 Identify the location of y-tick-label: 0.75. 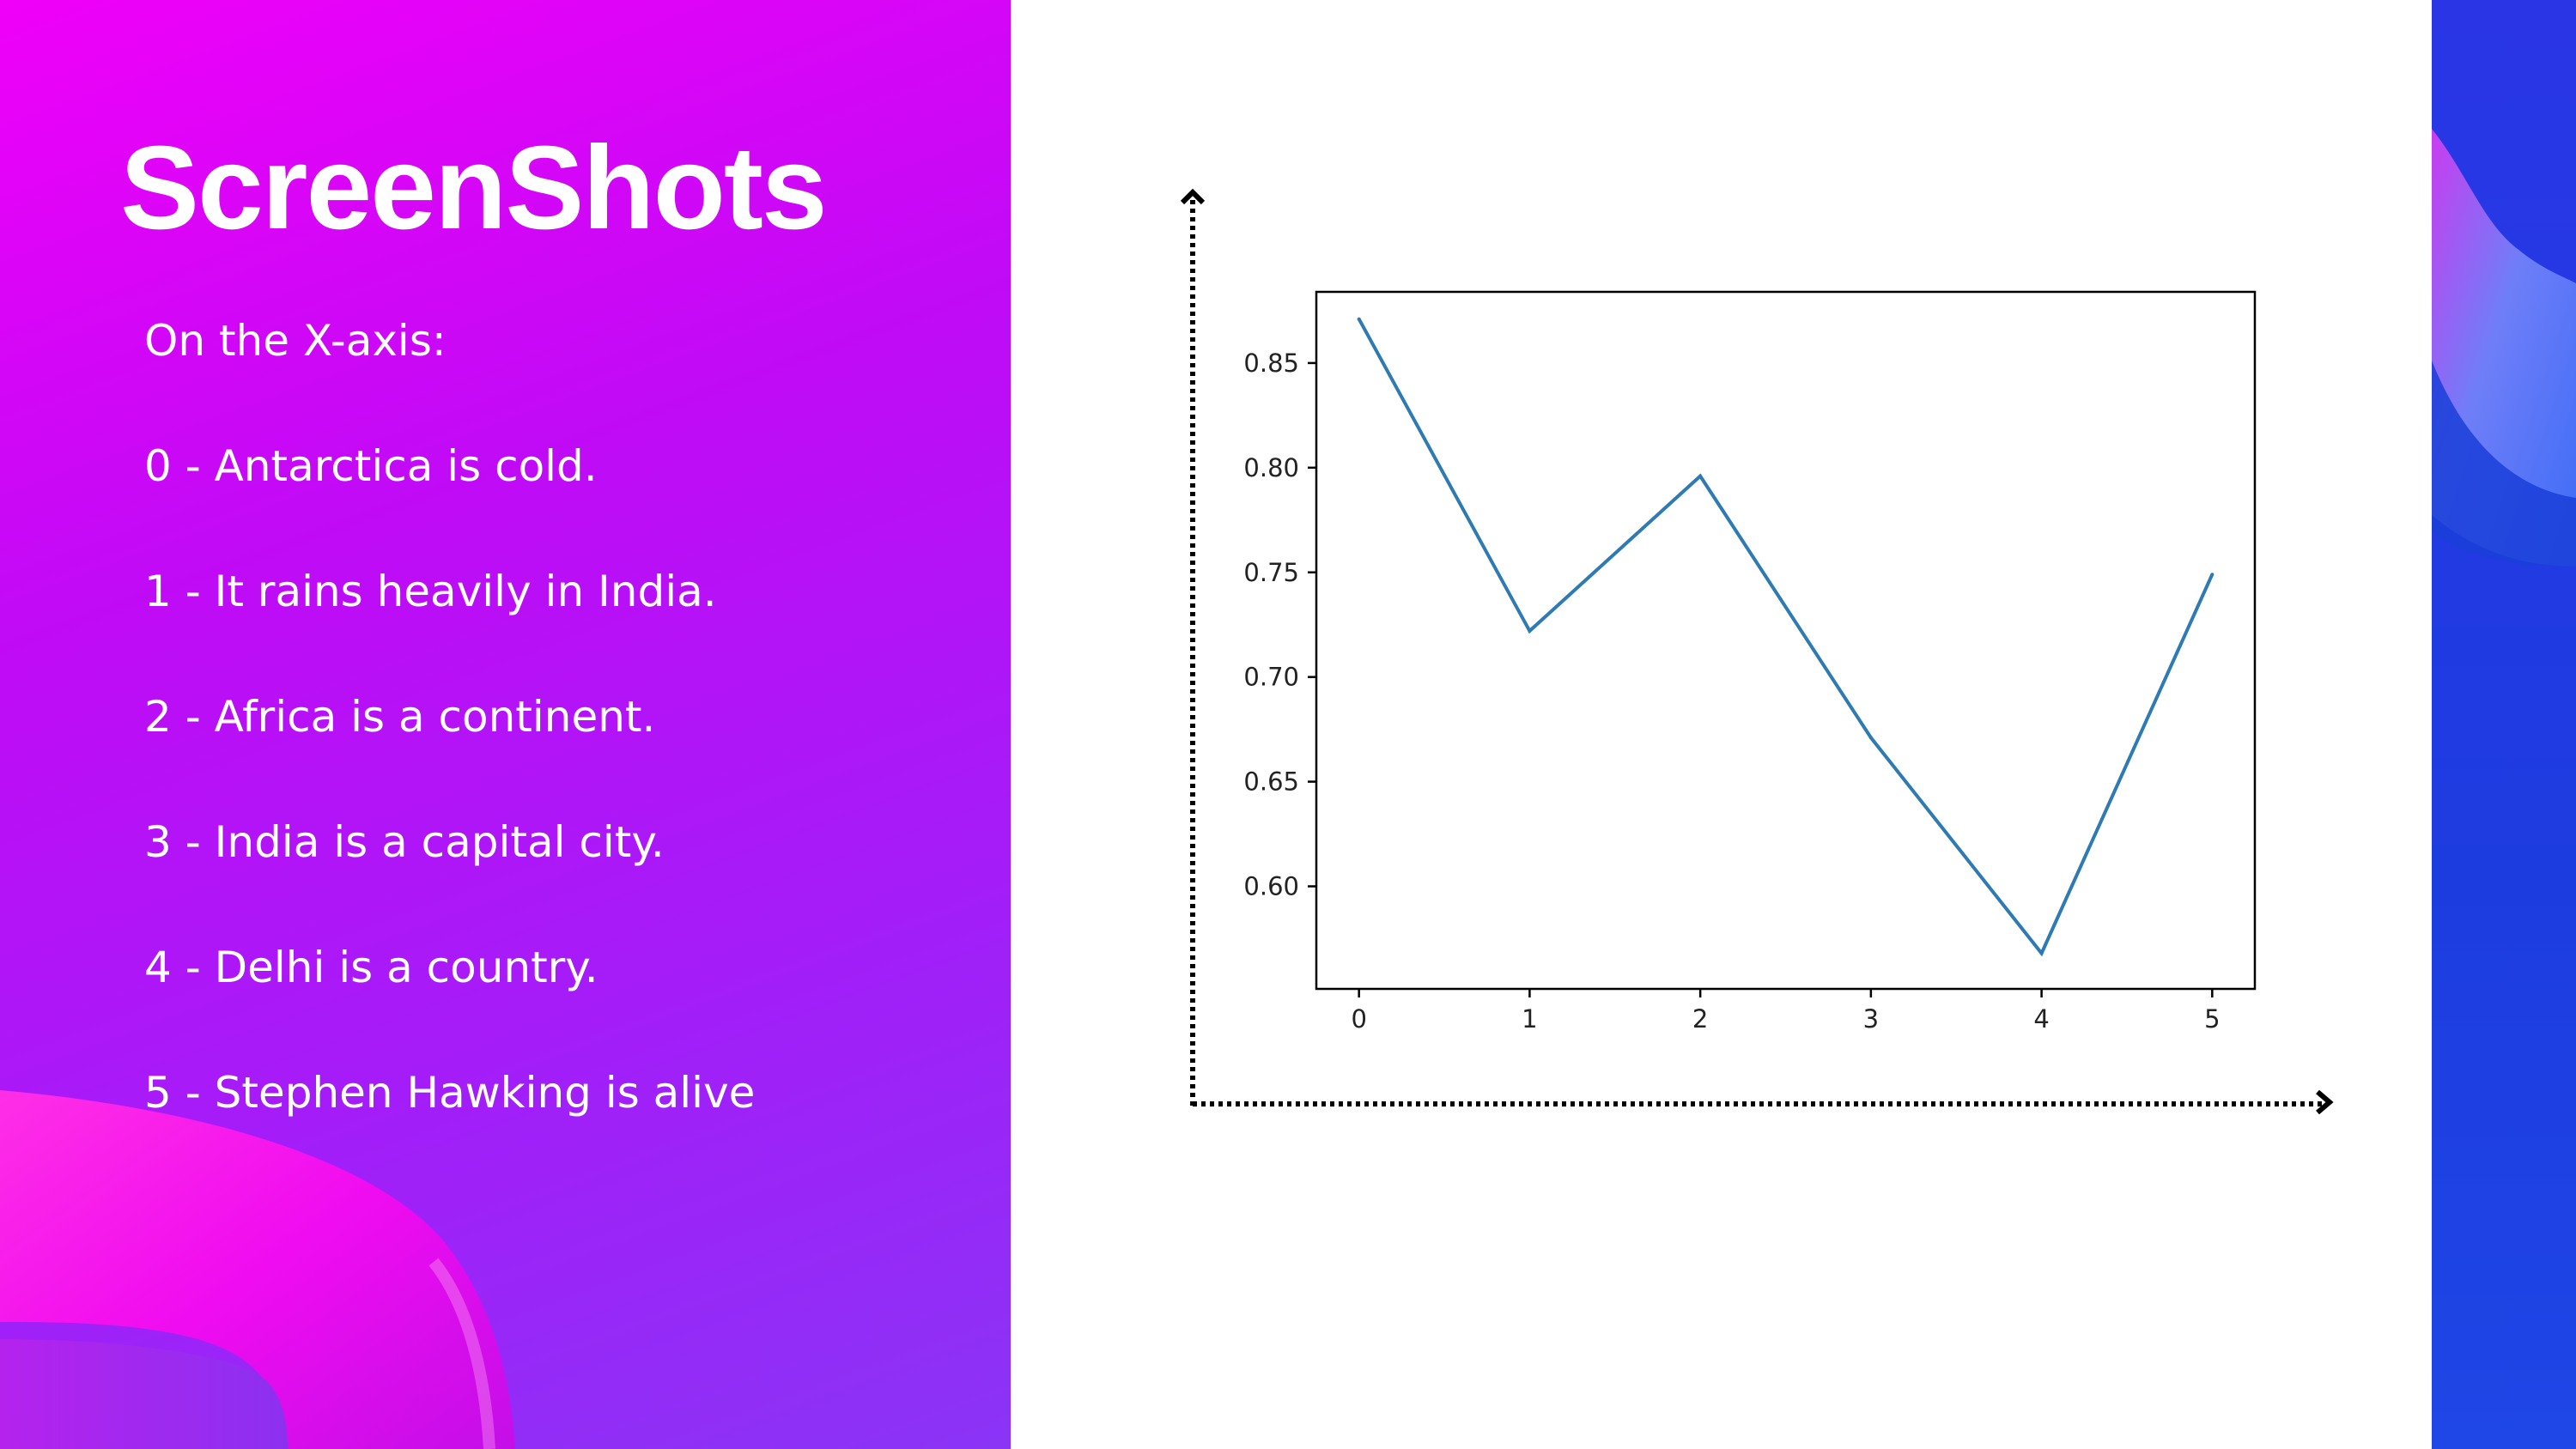
(1271, 572).